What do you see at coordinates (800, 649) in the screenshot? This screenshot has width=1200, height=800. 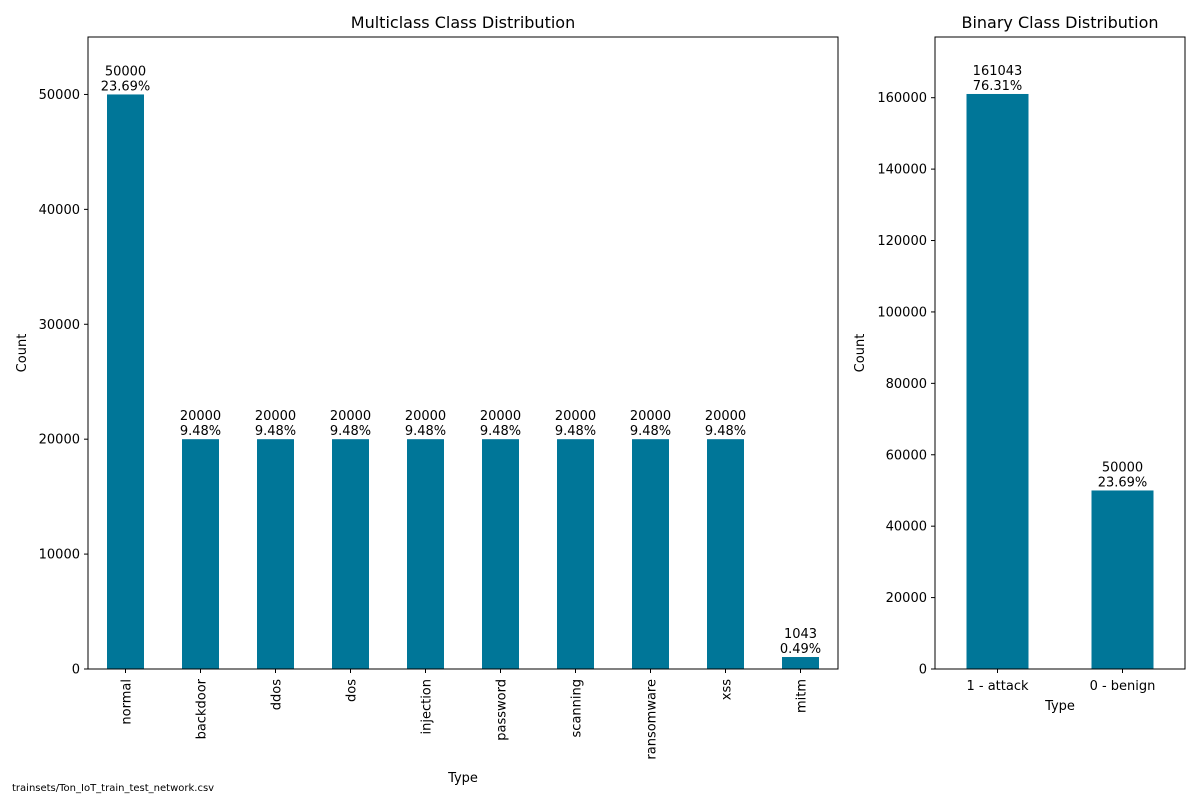 I see `bar-percent-label: 0.49%` at bounding box center [800, 649].